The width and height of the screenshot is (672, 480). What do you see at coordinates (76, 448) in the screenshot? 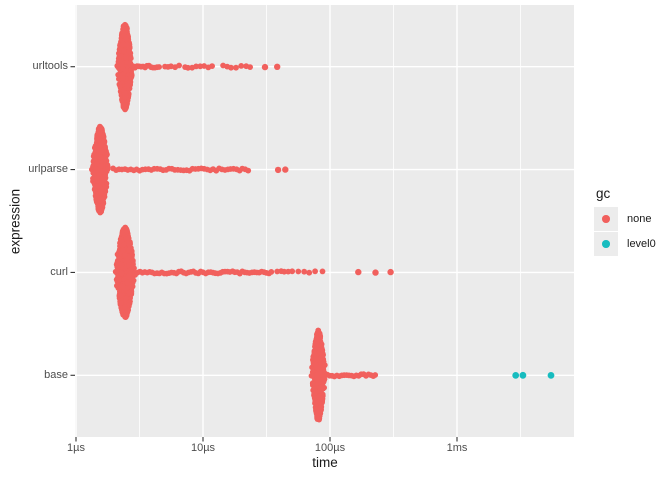
I see `x-tick-label-1us: 1µs` at bounding box center [76, 448].